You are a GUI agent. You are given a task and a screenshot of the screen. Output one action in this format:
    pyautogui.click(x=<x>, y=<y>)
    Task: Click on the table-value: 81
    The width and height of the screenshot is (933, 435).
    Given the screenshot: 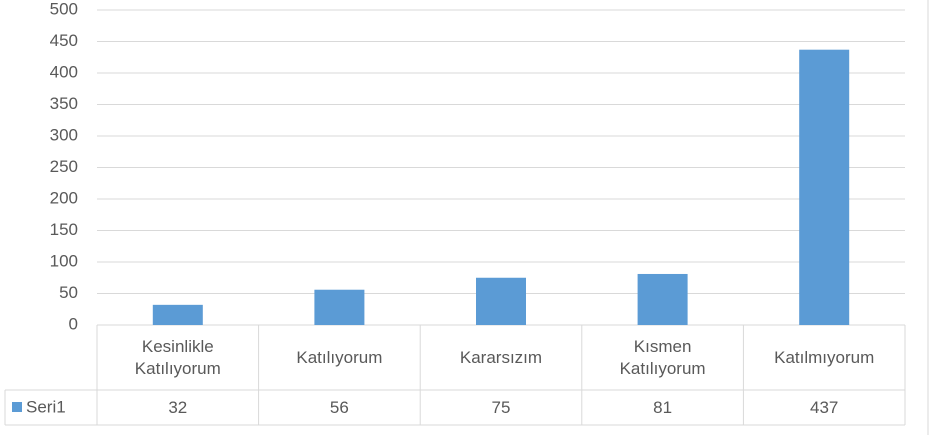 What is the action you would take?
    pyautogui.click(x=663, y=407)
    